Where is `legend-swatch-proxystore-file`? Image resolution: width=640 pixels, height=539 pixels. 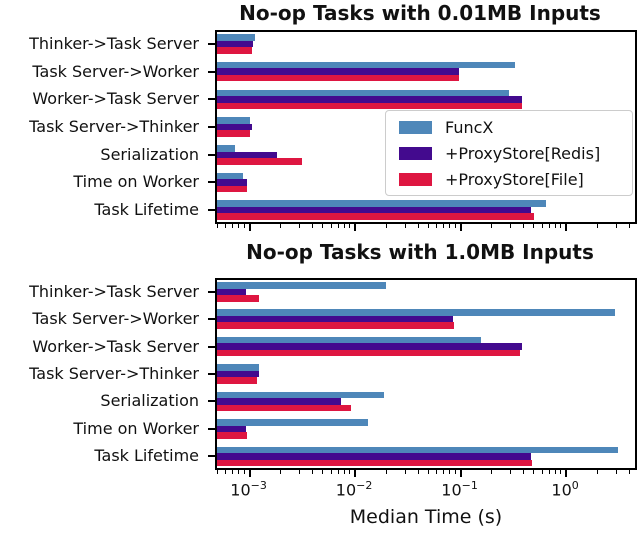
legend-swatch-proxystore-file is located at coordinates (415, 179).